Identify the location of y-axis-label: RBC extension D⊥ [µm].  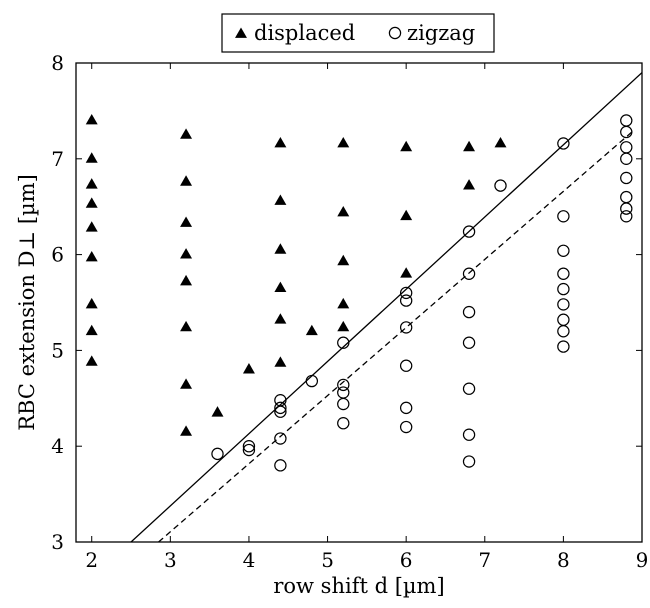
(27, 302).